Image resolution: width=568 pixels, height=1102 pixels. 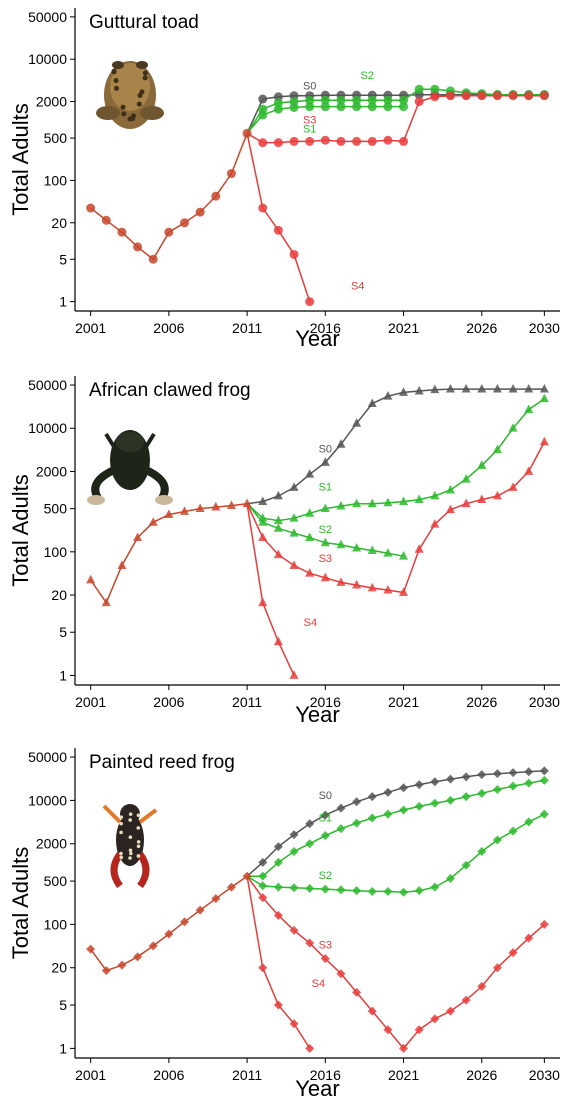 What do you see at coordinates (96, 500) in the screenshot?
I see `frog-foot-left` at bounding box center [96, 500].